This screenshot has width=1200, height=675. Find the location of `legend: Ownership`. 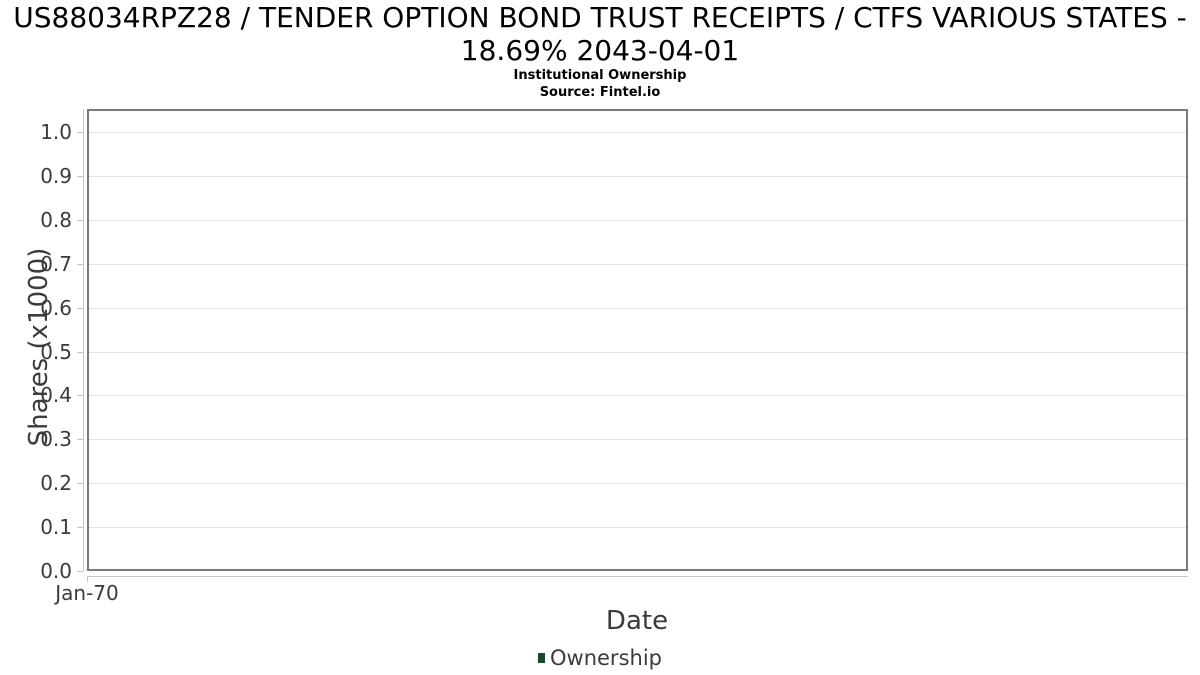

legend: Ownership is located at coordinates (600, 658).